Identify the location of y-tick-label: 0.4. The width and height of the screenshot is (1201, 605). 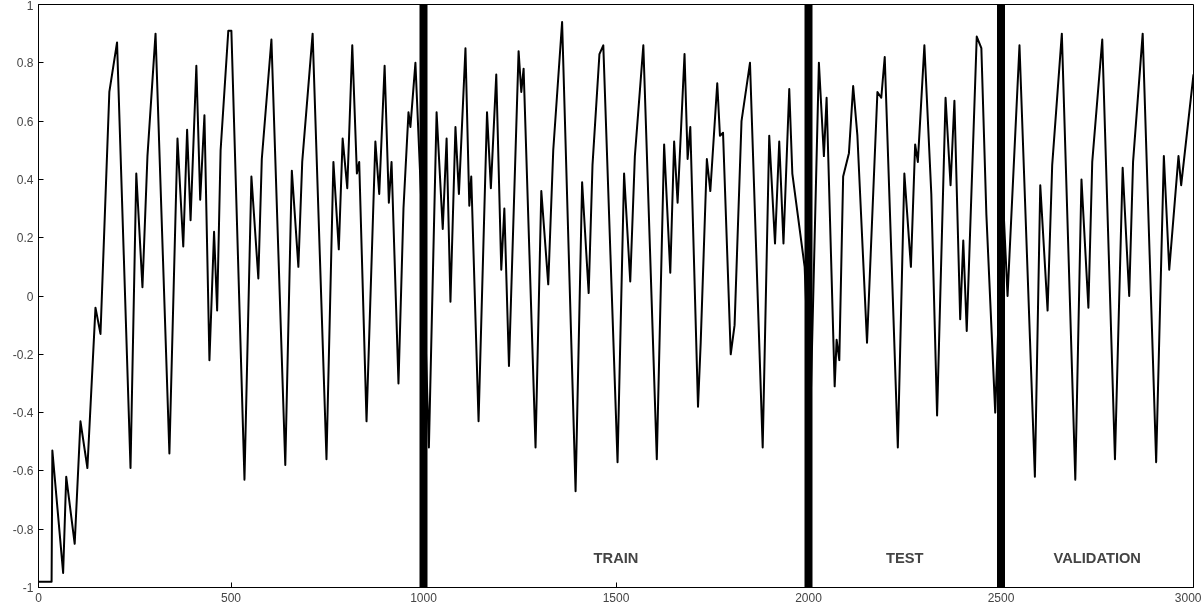
(25, 179).